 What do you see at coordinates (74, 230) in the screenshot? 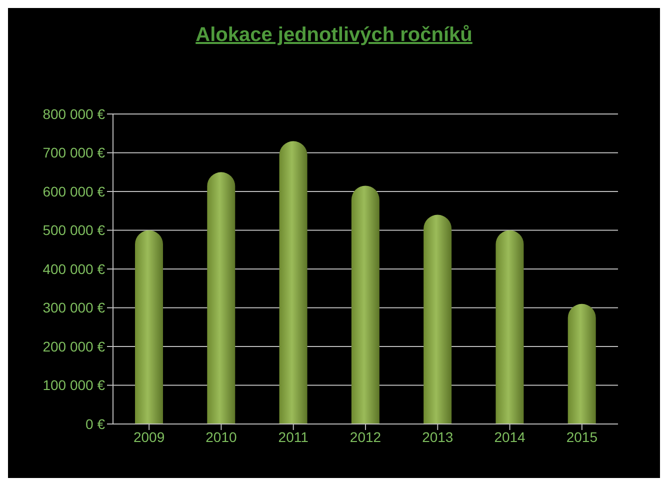
I see `y-tick-label: 500 000 €` at bounding box center [74, 230].